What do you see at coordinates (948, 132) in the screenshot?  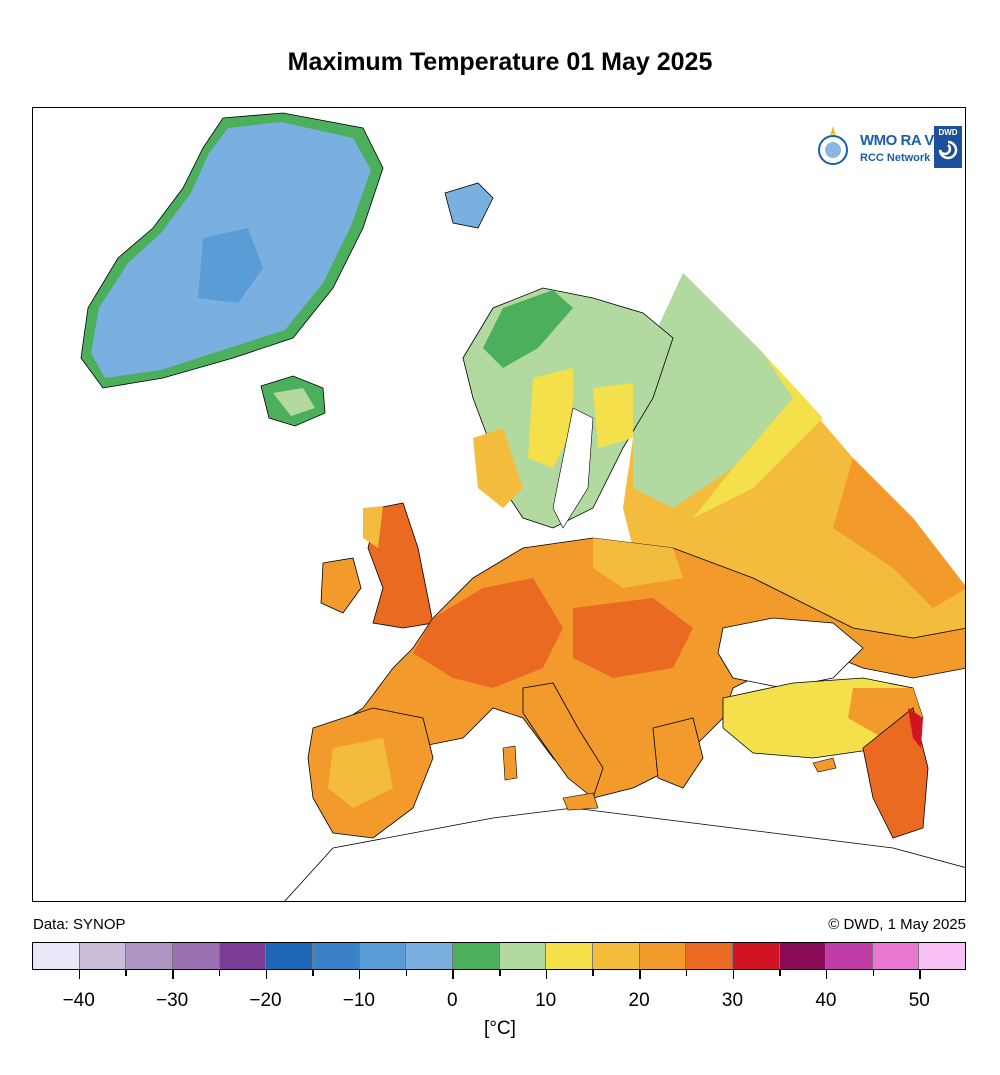 I see `dwd-label: DWD` at bounding box center [948, 132].